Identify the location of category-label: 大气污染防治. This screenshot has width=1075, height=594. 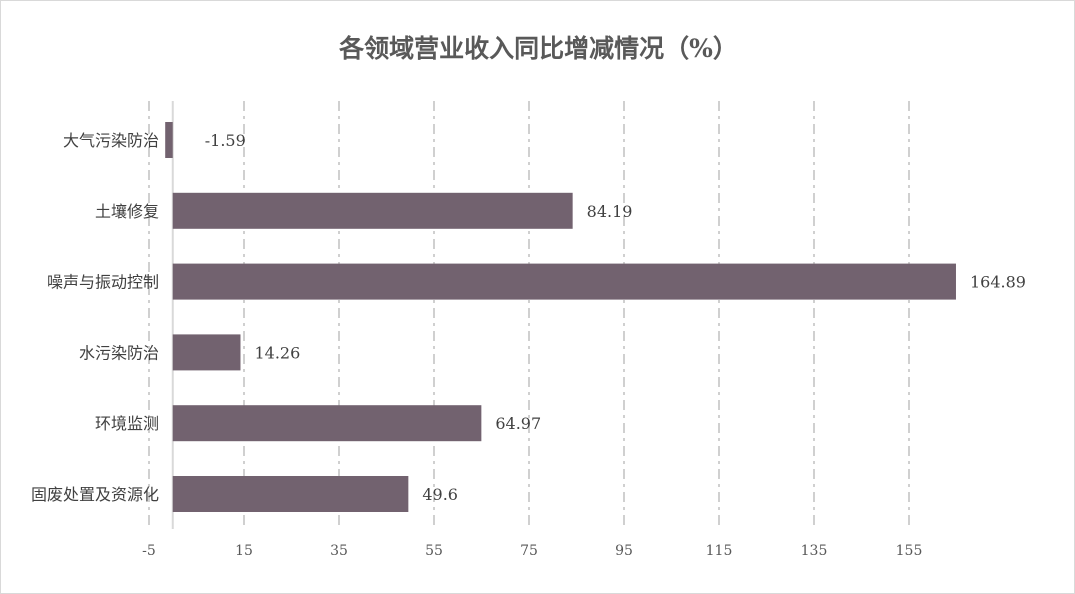
(111, 140).